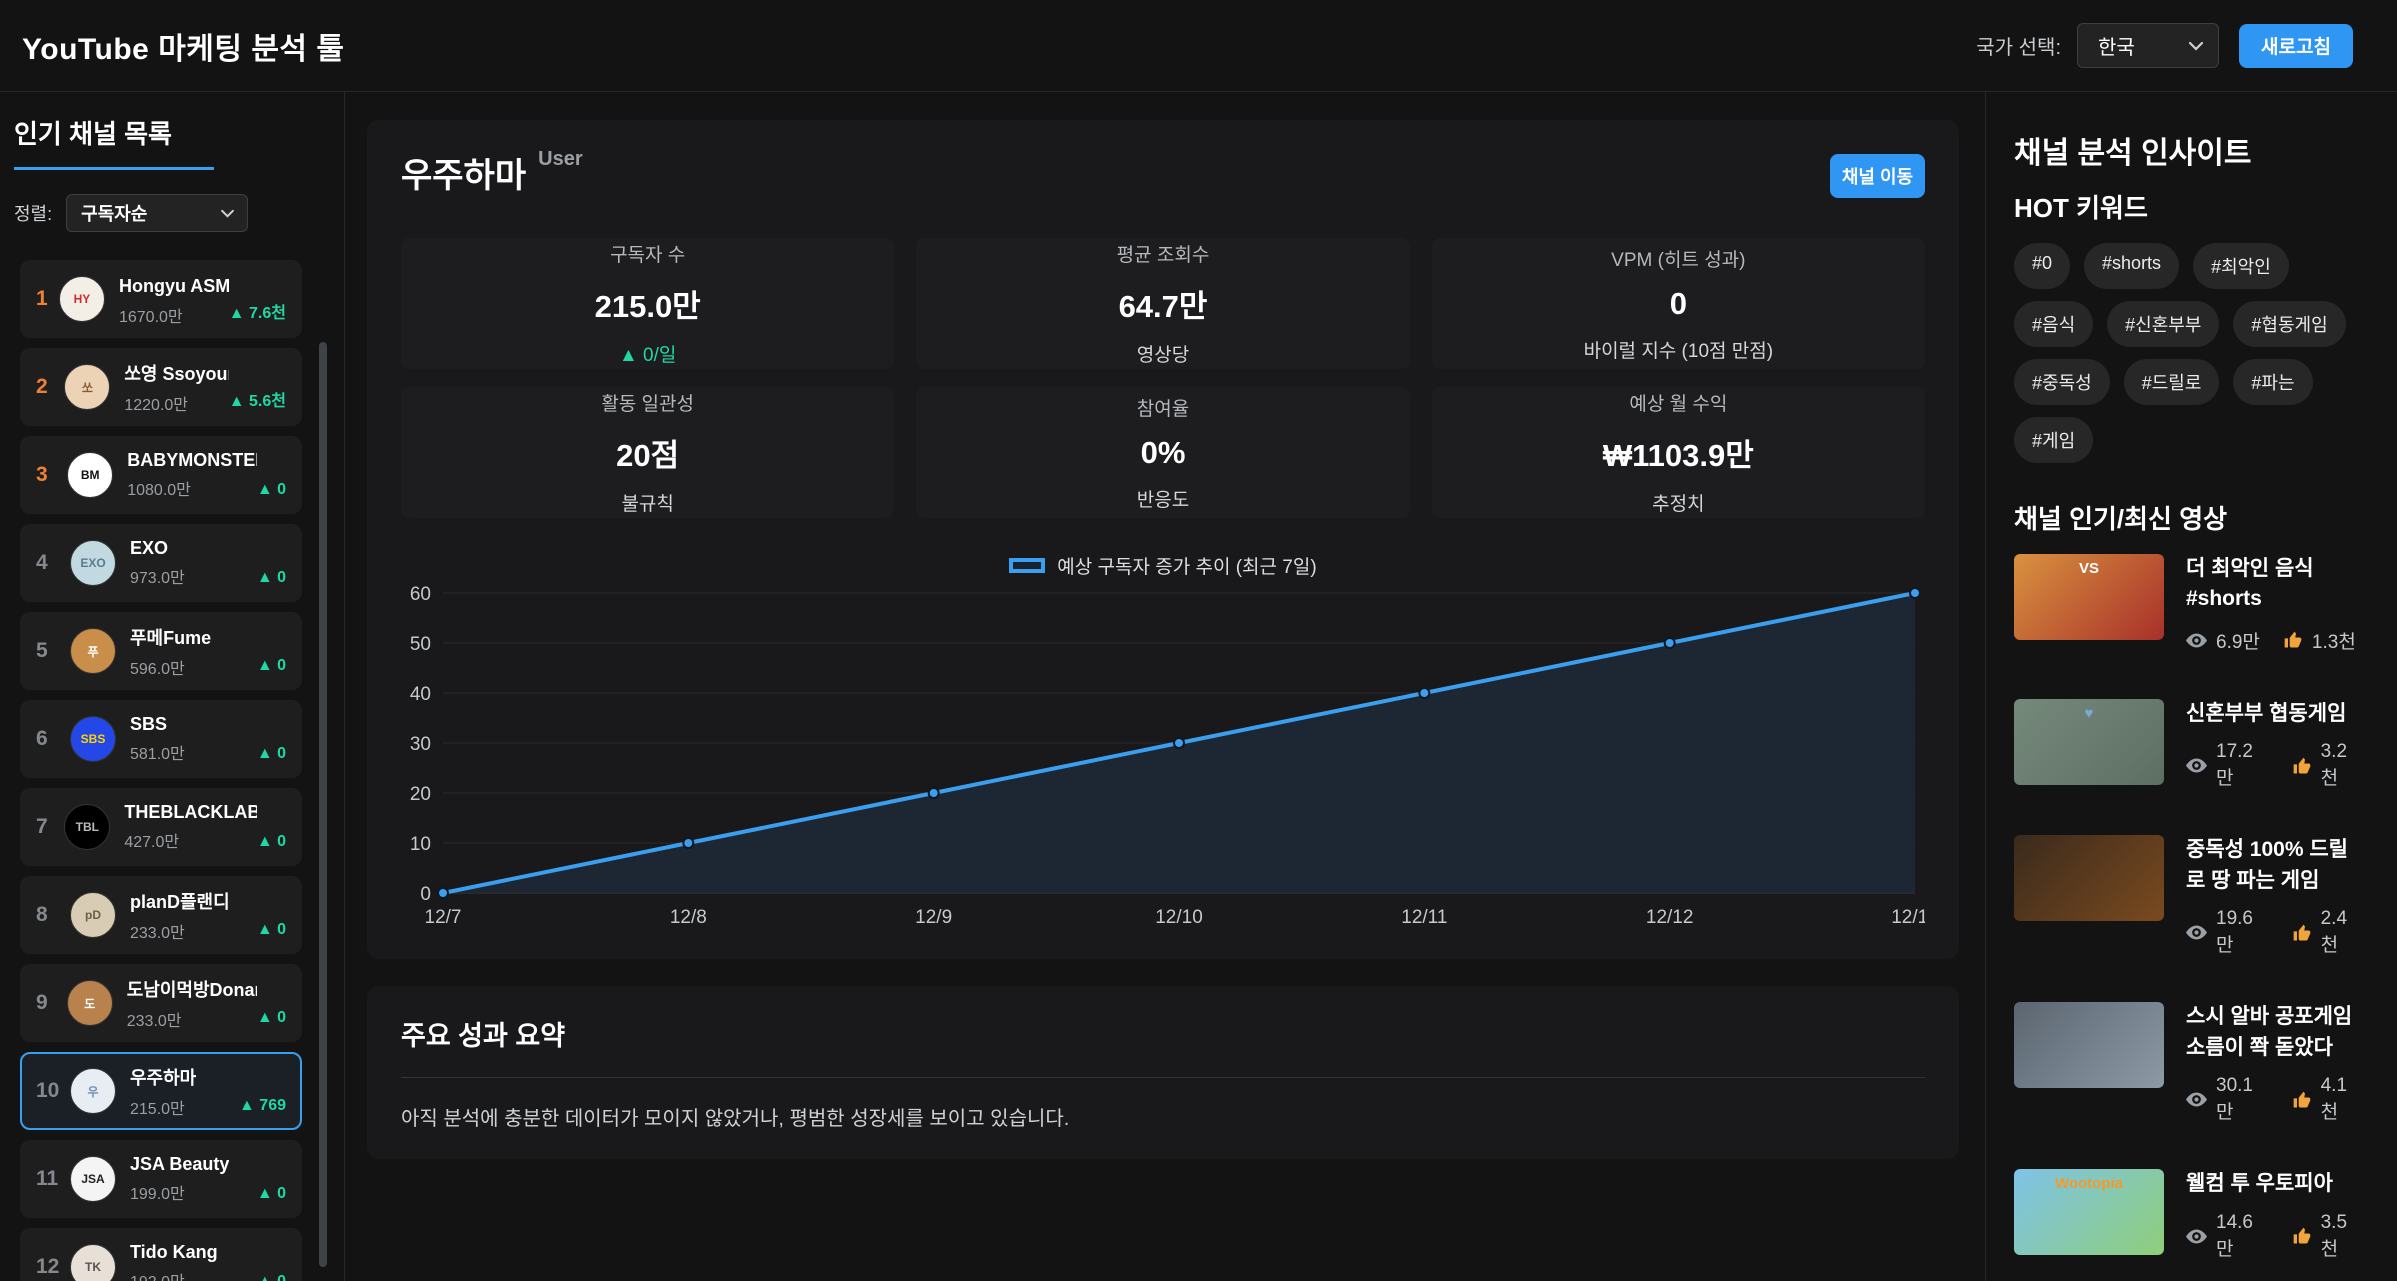 This screenshot has width=2397, height=1281. Describe the element at coordinates (2273, 382) in the screenshot. I see `keyword-tag: #파는` at that location.